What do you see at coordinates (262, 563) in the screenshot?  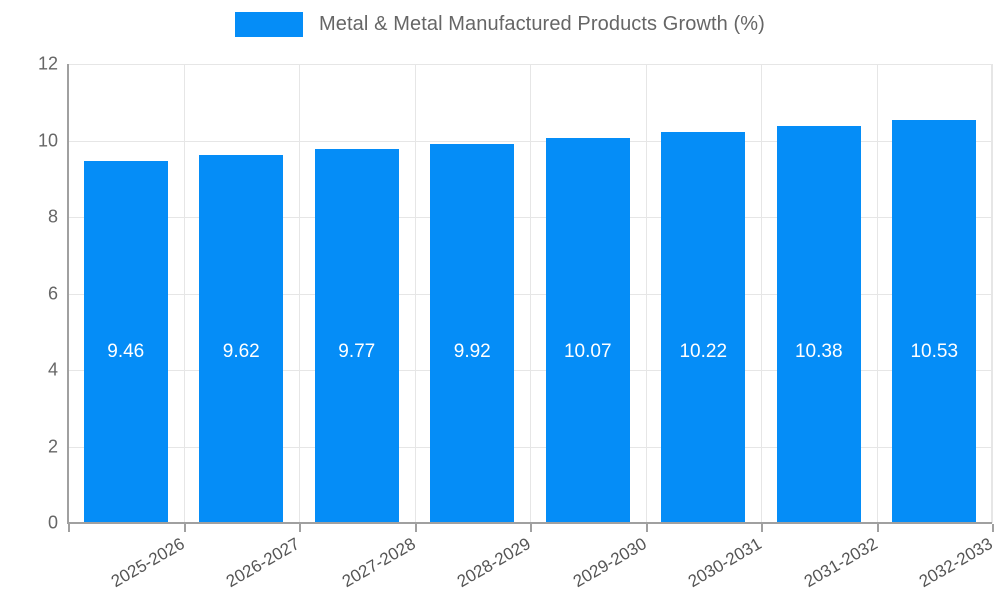 I see `x-axis-tick-label: 2026-2027` at bounding box center [262, 563].